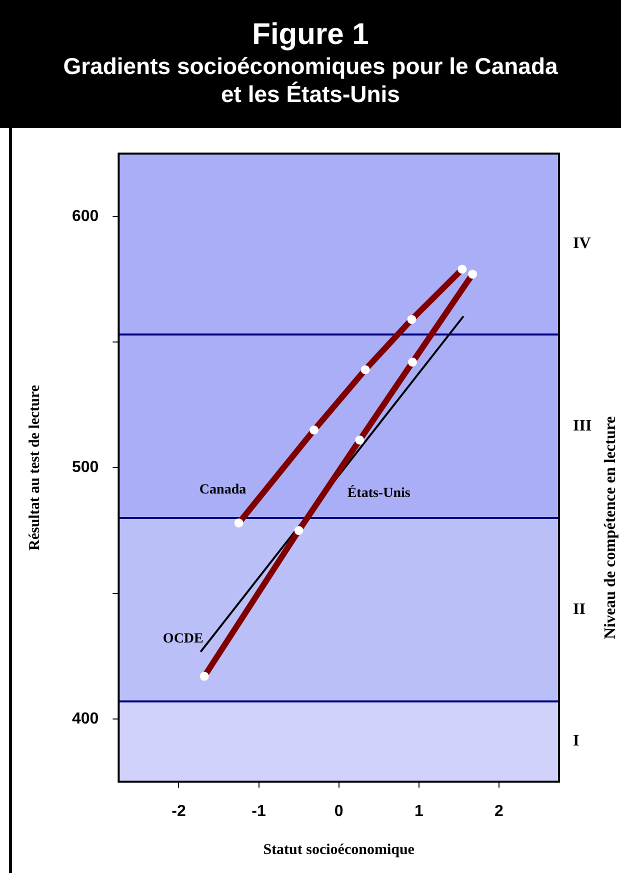  What do you see at coordinates (222, 490) in the screenshot?
I see `series-label: Canada` at bounding box center [222, 490].